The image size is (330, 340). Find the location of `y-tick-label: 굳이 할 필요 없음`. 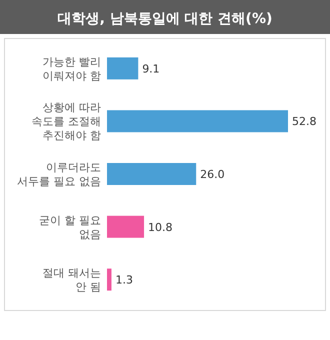

y-tick-label: 굳이 할 필요 없음 is located at coordinates (70, 227).